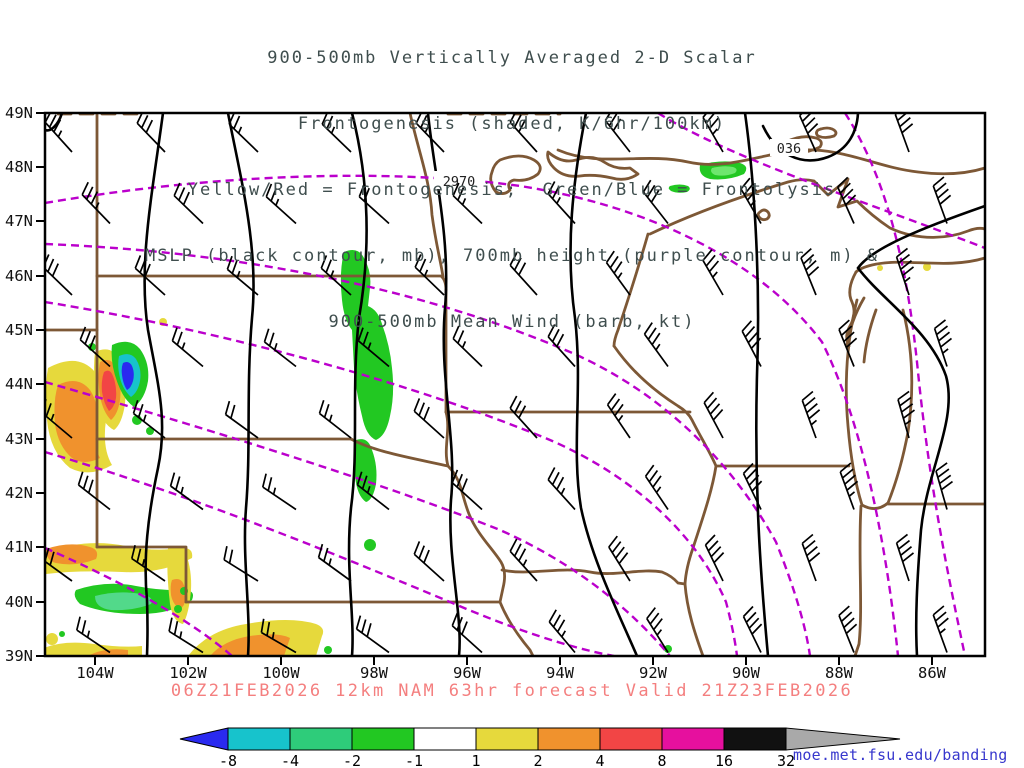 The image size is (1024, 768). What do you see at coordinates (204, 739) in the screenshot?
I see `colorbar-left-arrow` at bounding box center [204, 739].